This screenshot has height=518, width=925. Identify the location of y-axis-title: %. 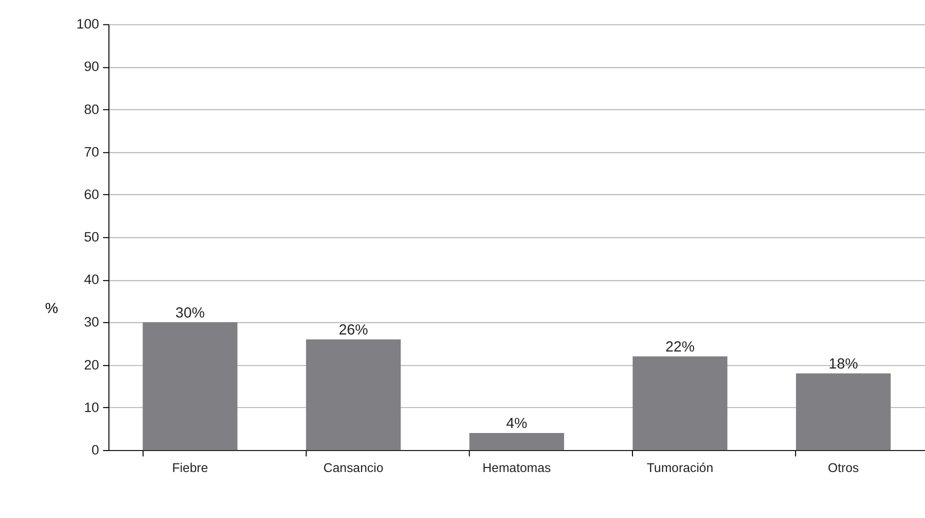
(51, 308).